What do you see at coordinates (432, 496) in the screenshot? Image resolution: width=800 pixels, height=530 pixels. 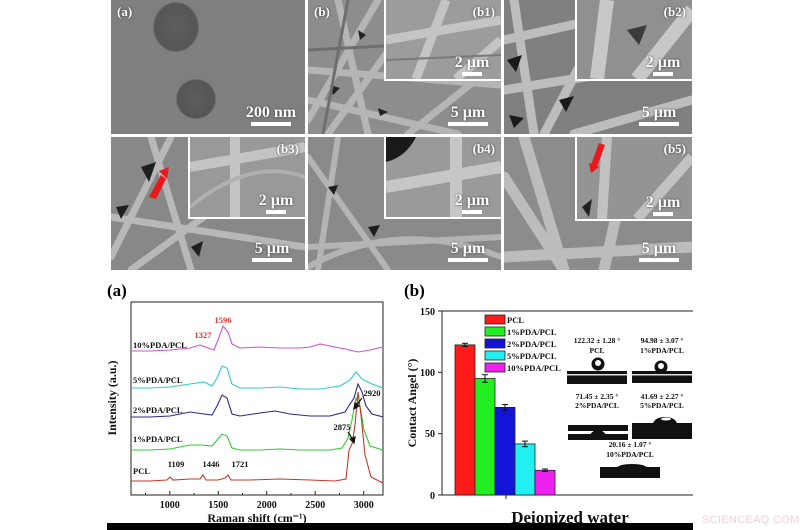 I see `y-tick-label: 0` at bounding box center [432, 496].